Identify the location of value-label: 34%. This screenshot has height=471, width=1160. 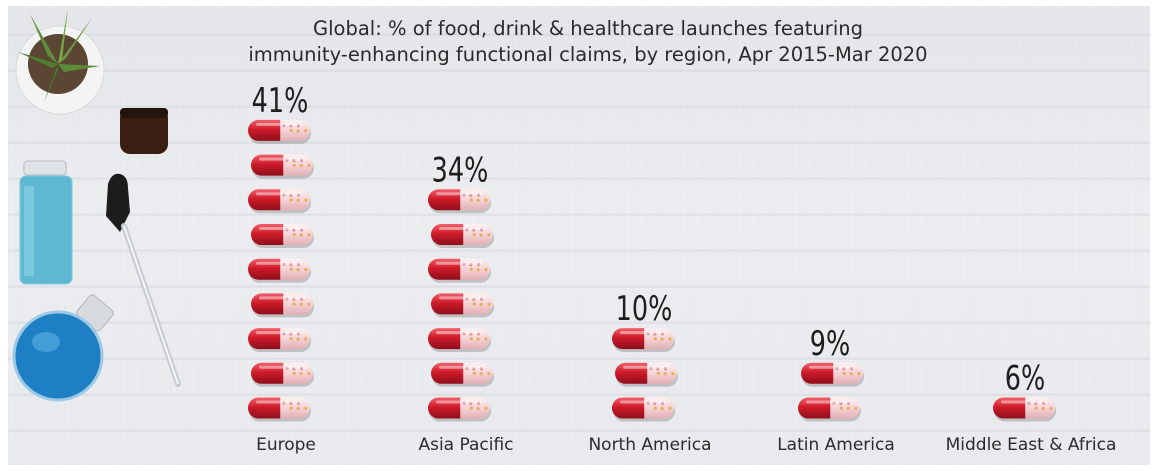
(460, 171).